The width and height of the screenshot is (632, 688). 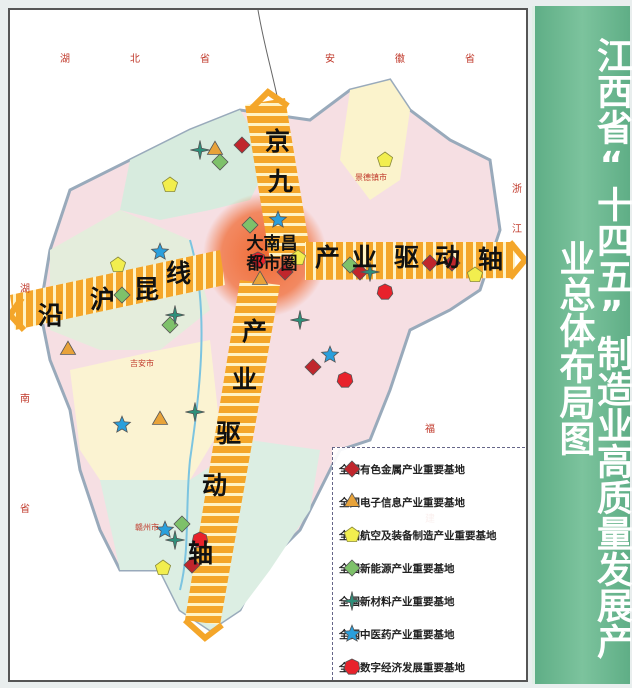 I want to click on chevron-left-icon, so click(x=18, y=314).